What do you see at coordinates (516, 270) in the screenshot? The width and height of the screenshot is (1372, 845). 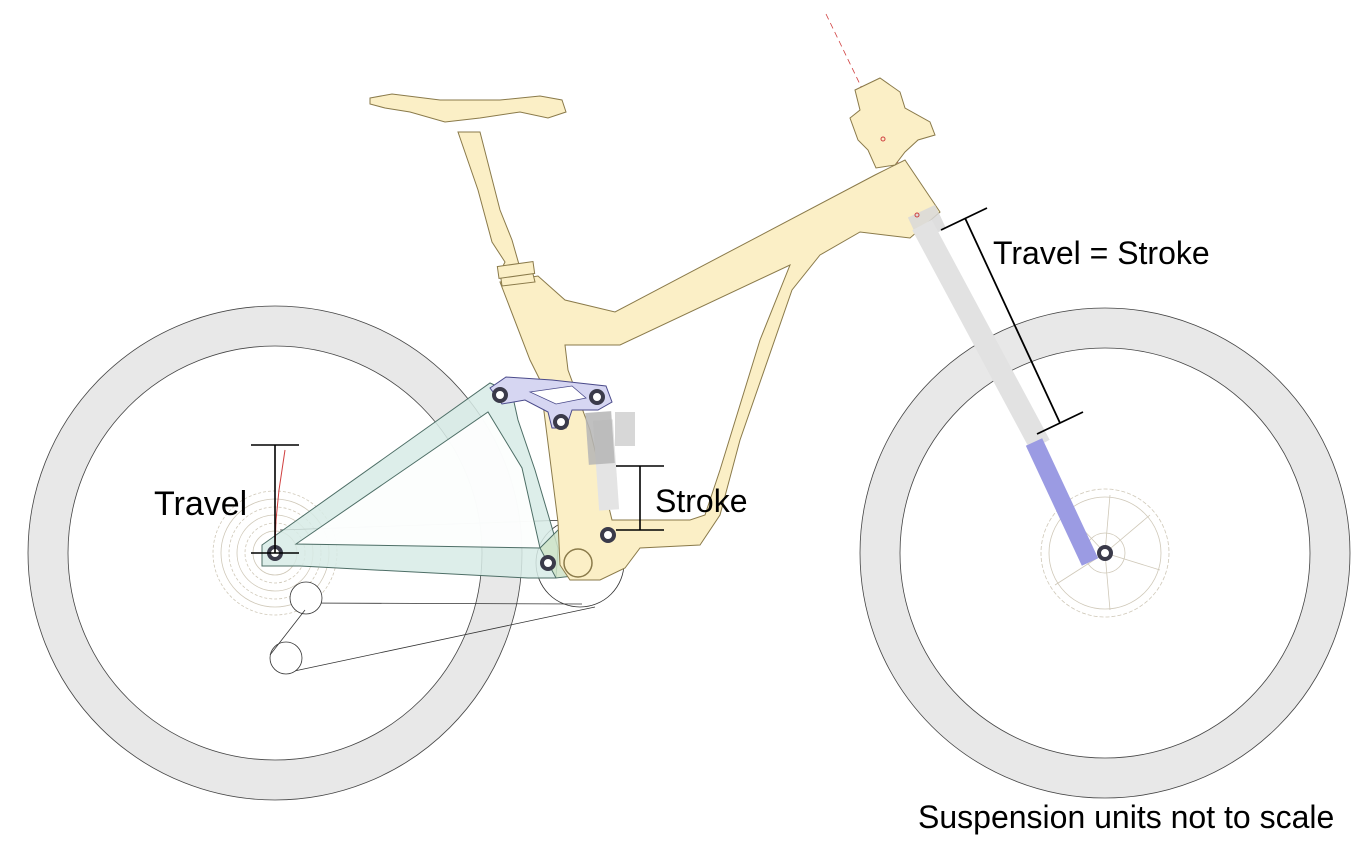 I see `seatpost-clamp` at bounding box center [516, 270].